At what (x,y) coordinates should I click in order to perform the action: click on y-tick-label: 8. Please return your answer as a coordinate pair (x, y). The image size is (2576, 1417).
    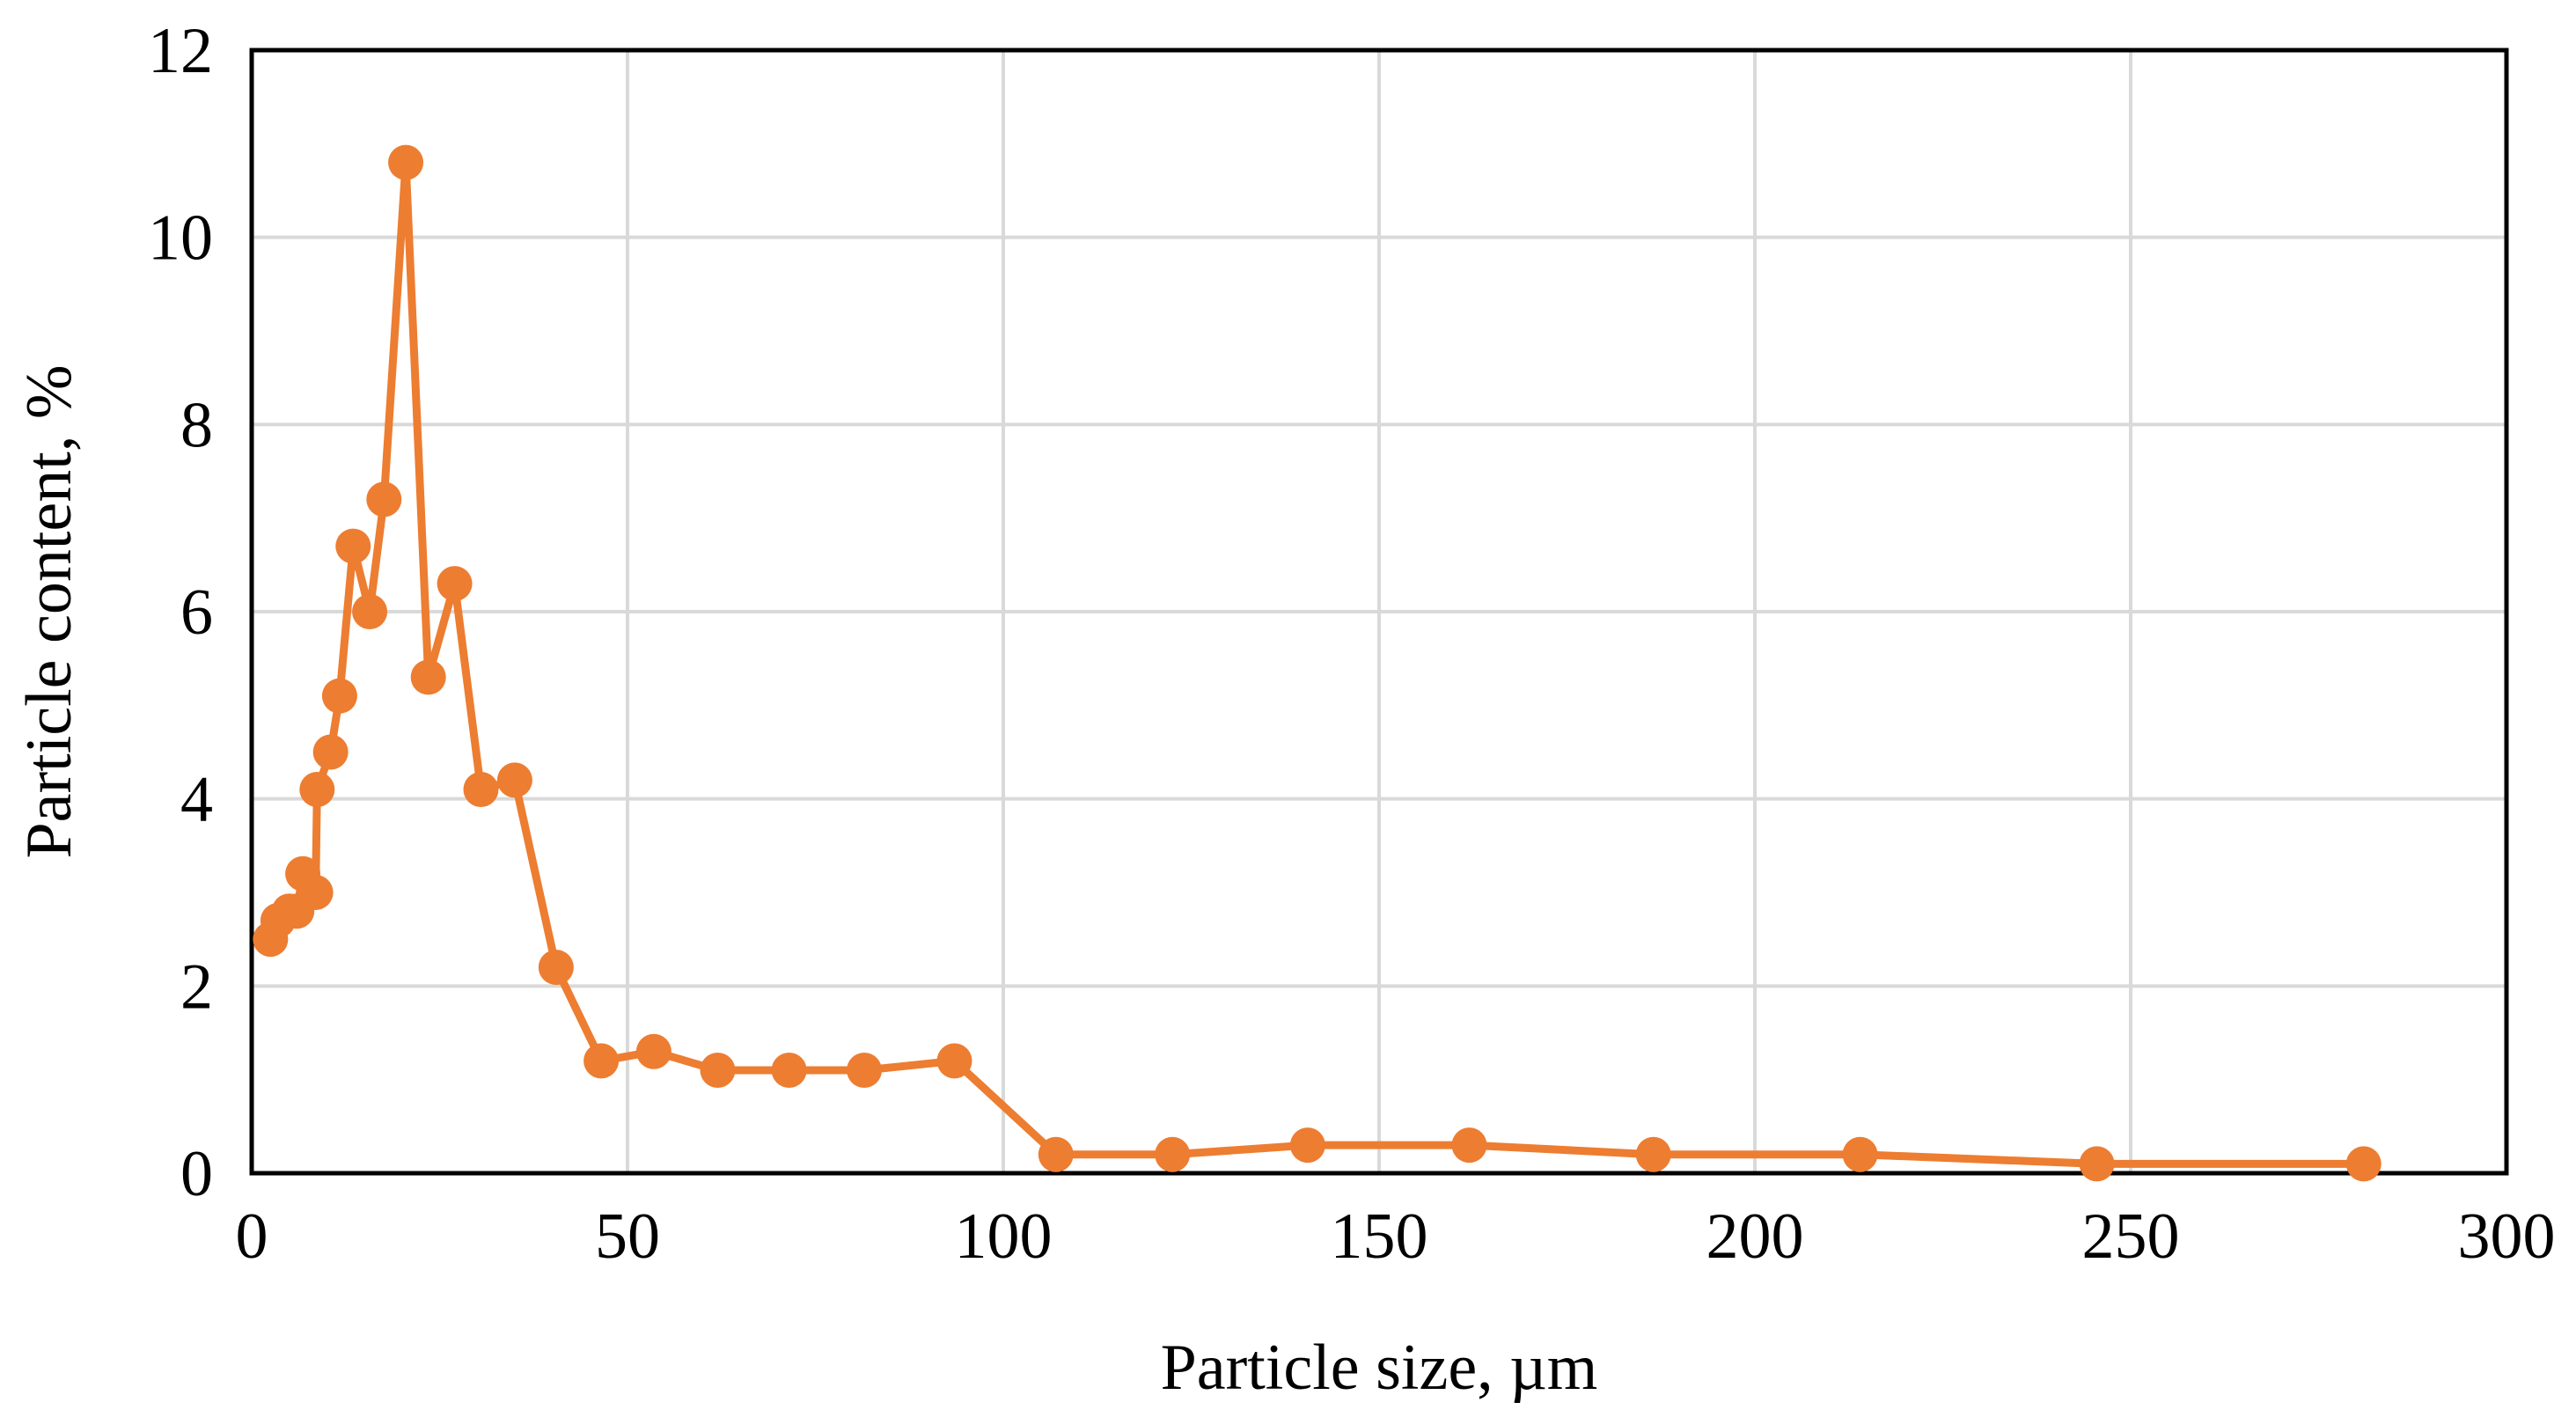
    Looking at the image, I should click on (196, 425).